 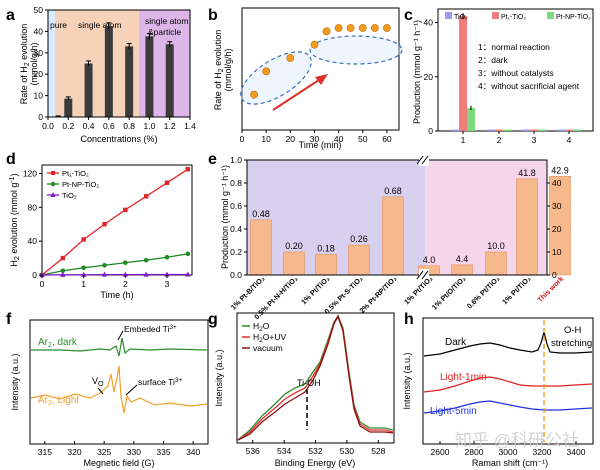 I want to click on series-light-1min, so click(x=508, y=384).